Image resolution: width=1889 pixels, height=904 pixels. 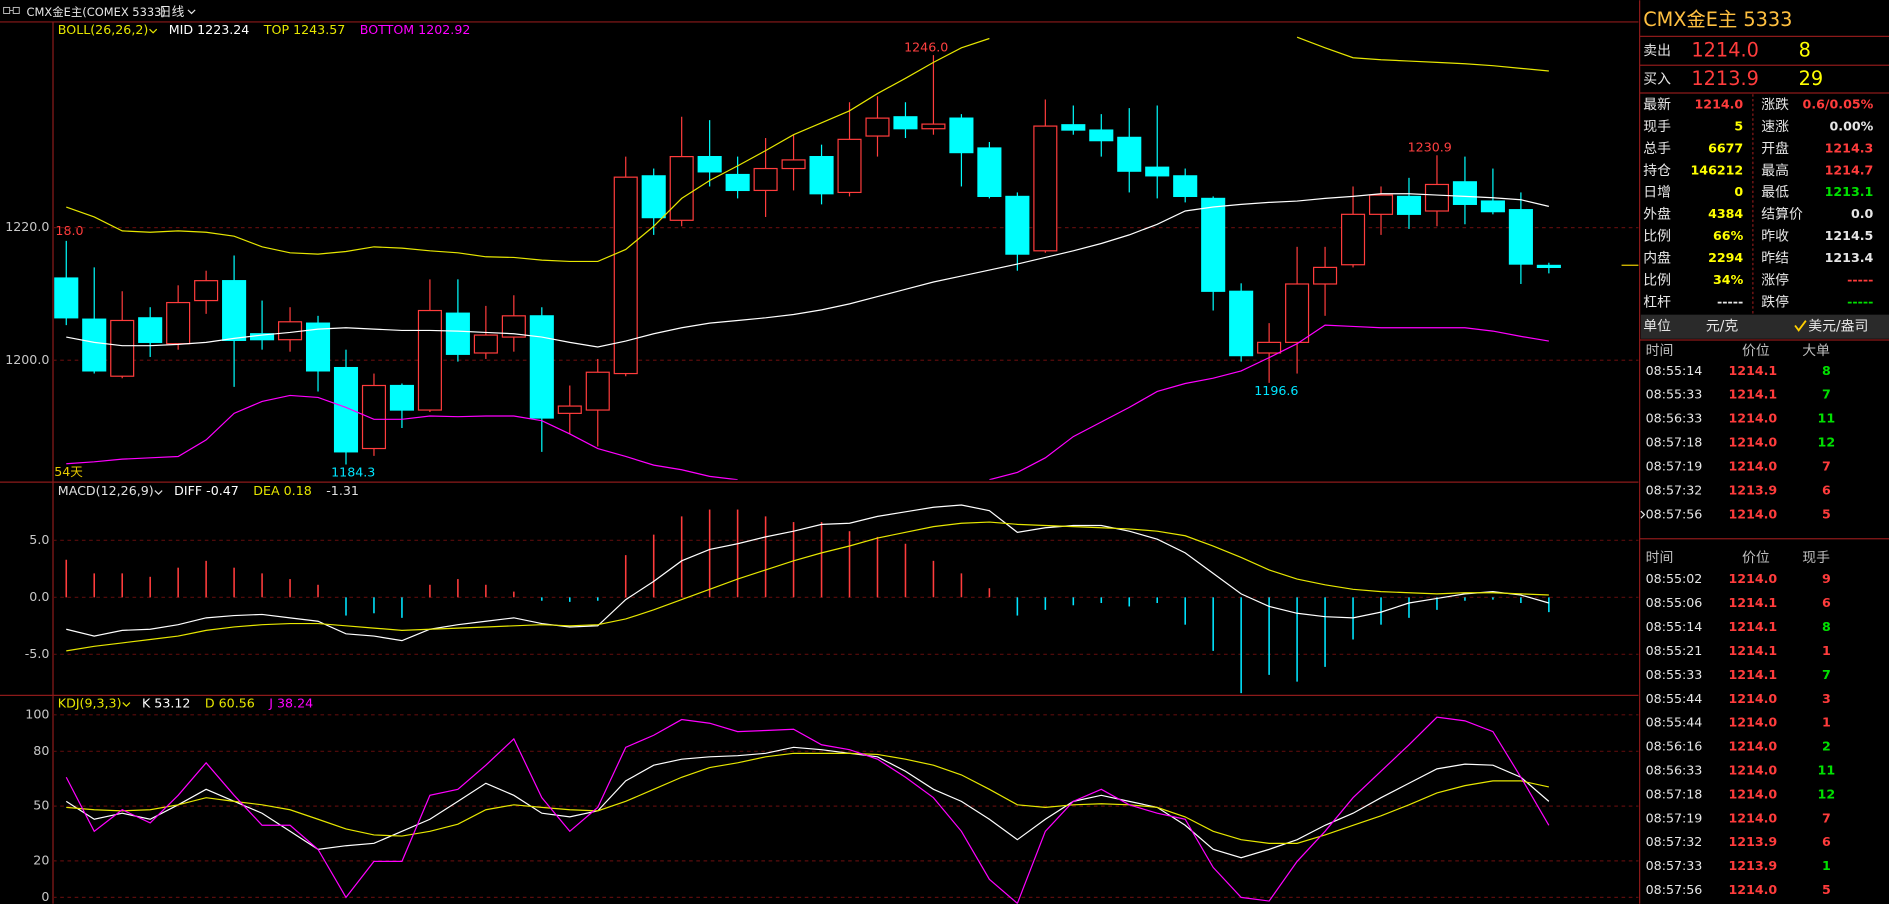 What do you see at coordinates (1725, 147) in the screenshot?
I see `stat-value: 6677` at bounding box center [1725, 147].